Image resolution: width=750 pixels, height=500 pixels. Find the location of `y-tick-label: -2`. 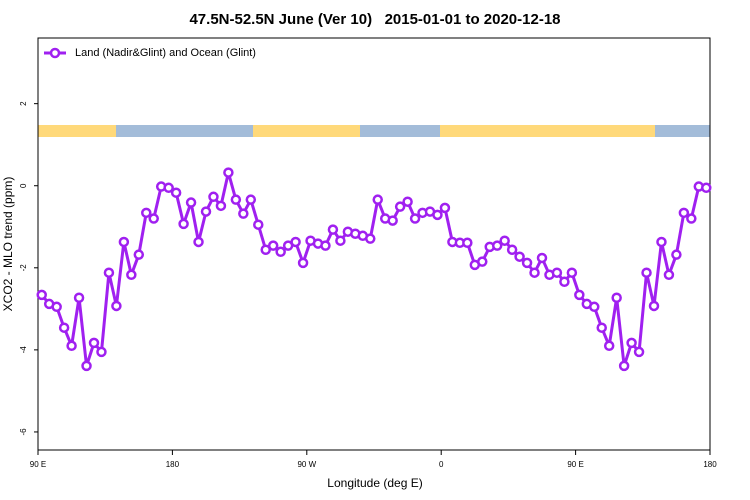

y-tick-label: -2 is located at coordinates (23, 268).